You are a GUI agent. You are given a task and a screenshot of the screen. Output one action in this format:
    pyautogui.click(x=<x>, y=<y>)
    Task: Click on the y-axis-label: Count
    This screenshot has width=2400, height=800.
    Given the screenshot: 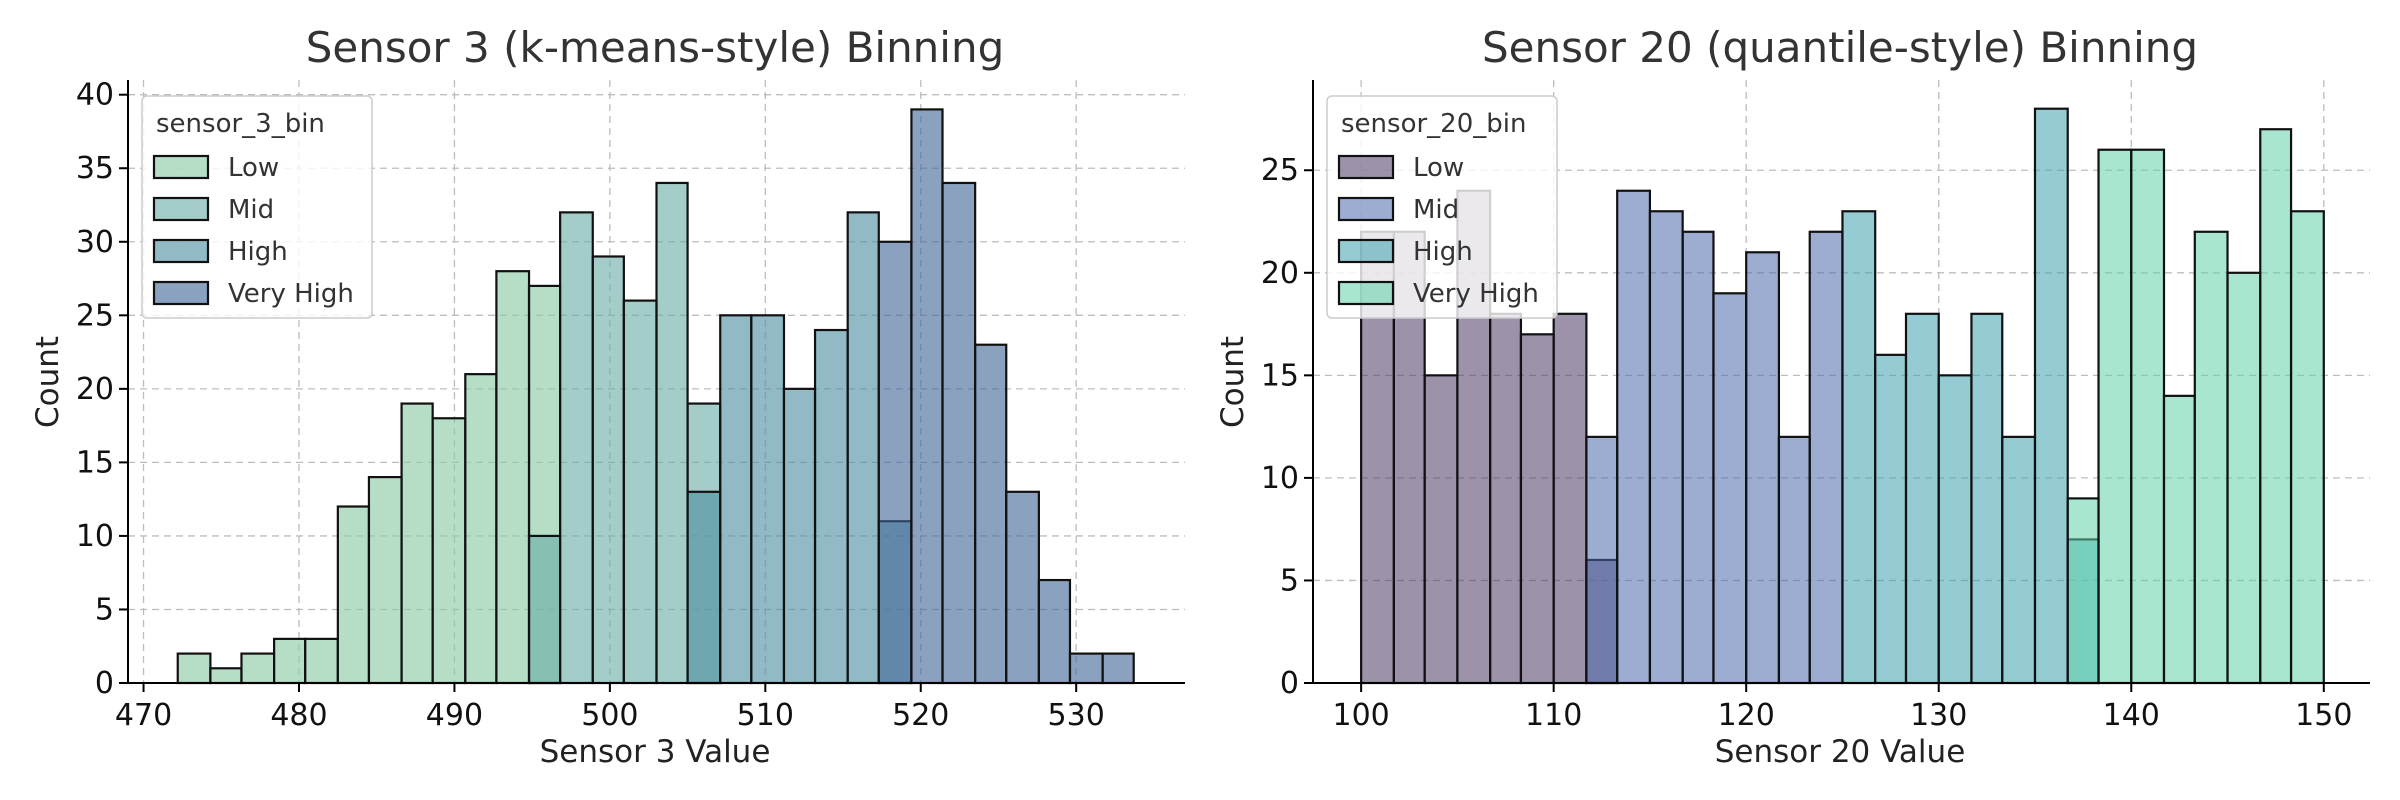 What is the action you would take?
    pyautogui.click(x=1233, y=382)
    